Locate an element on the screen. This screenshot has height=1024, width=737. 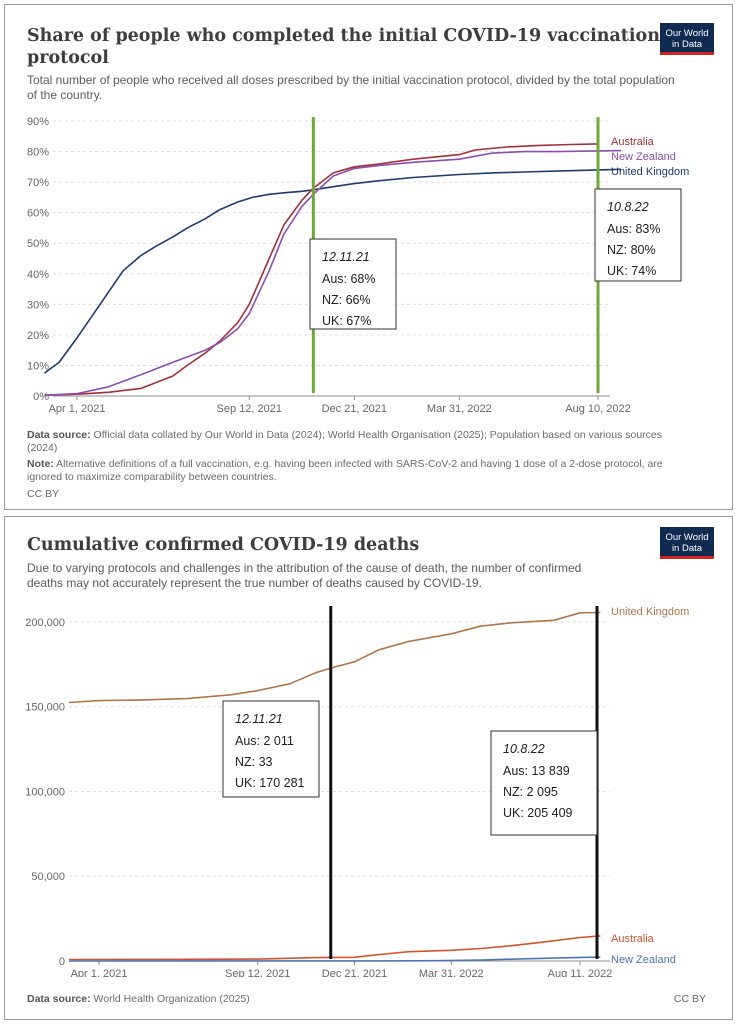
annotation-value: NZ: 66% is located at coordinates (346, 300).